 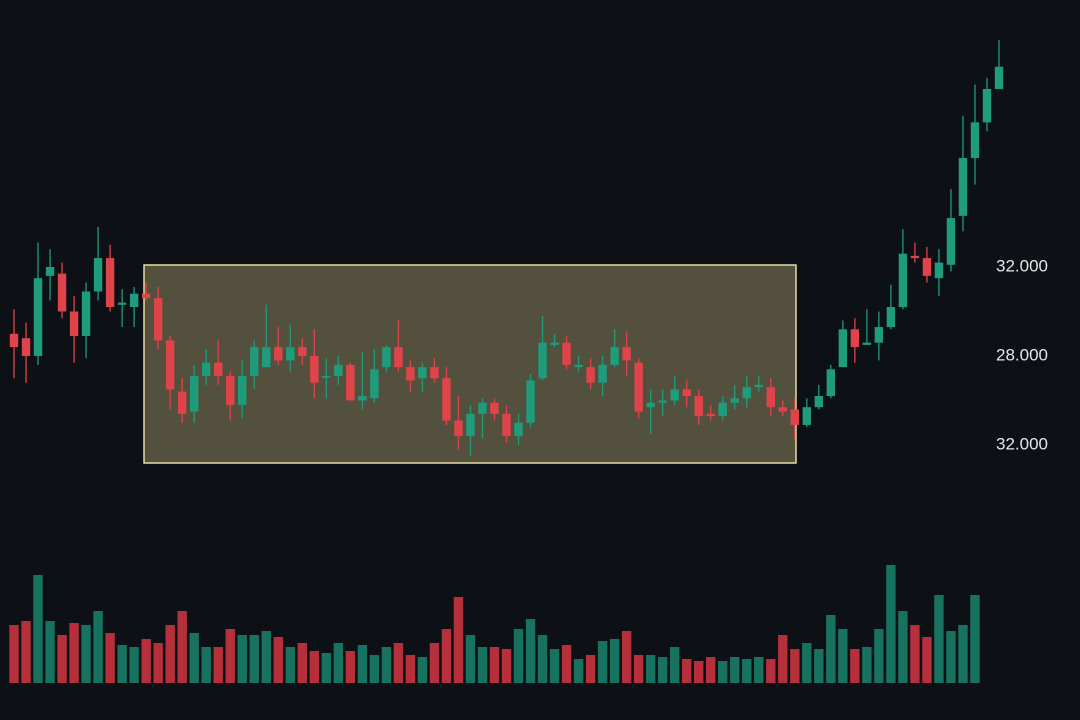 I want to click on volume-pane, so click(x=494, y=624).